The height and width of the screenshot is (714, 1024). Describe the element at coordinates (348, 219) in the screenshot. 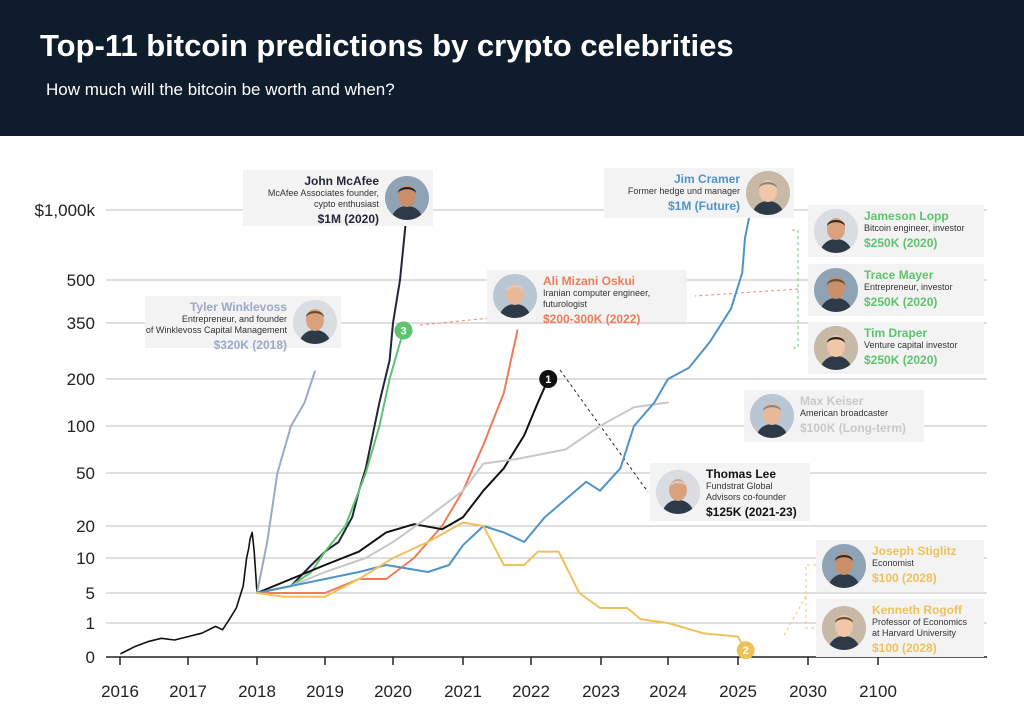

I see `prediction-value: $1M (2020)` at that location.